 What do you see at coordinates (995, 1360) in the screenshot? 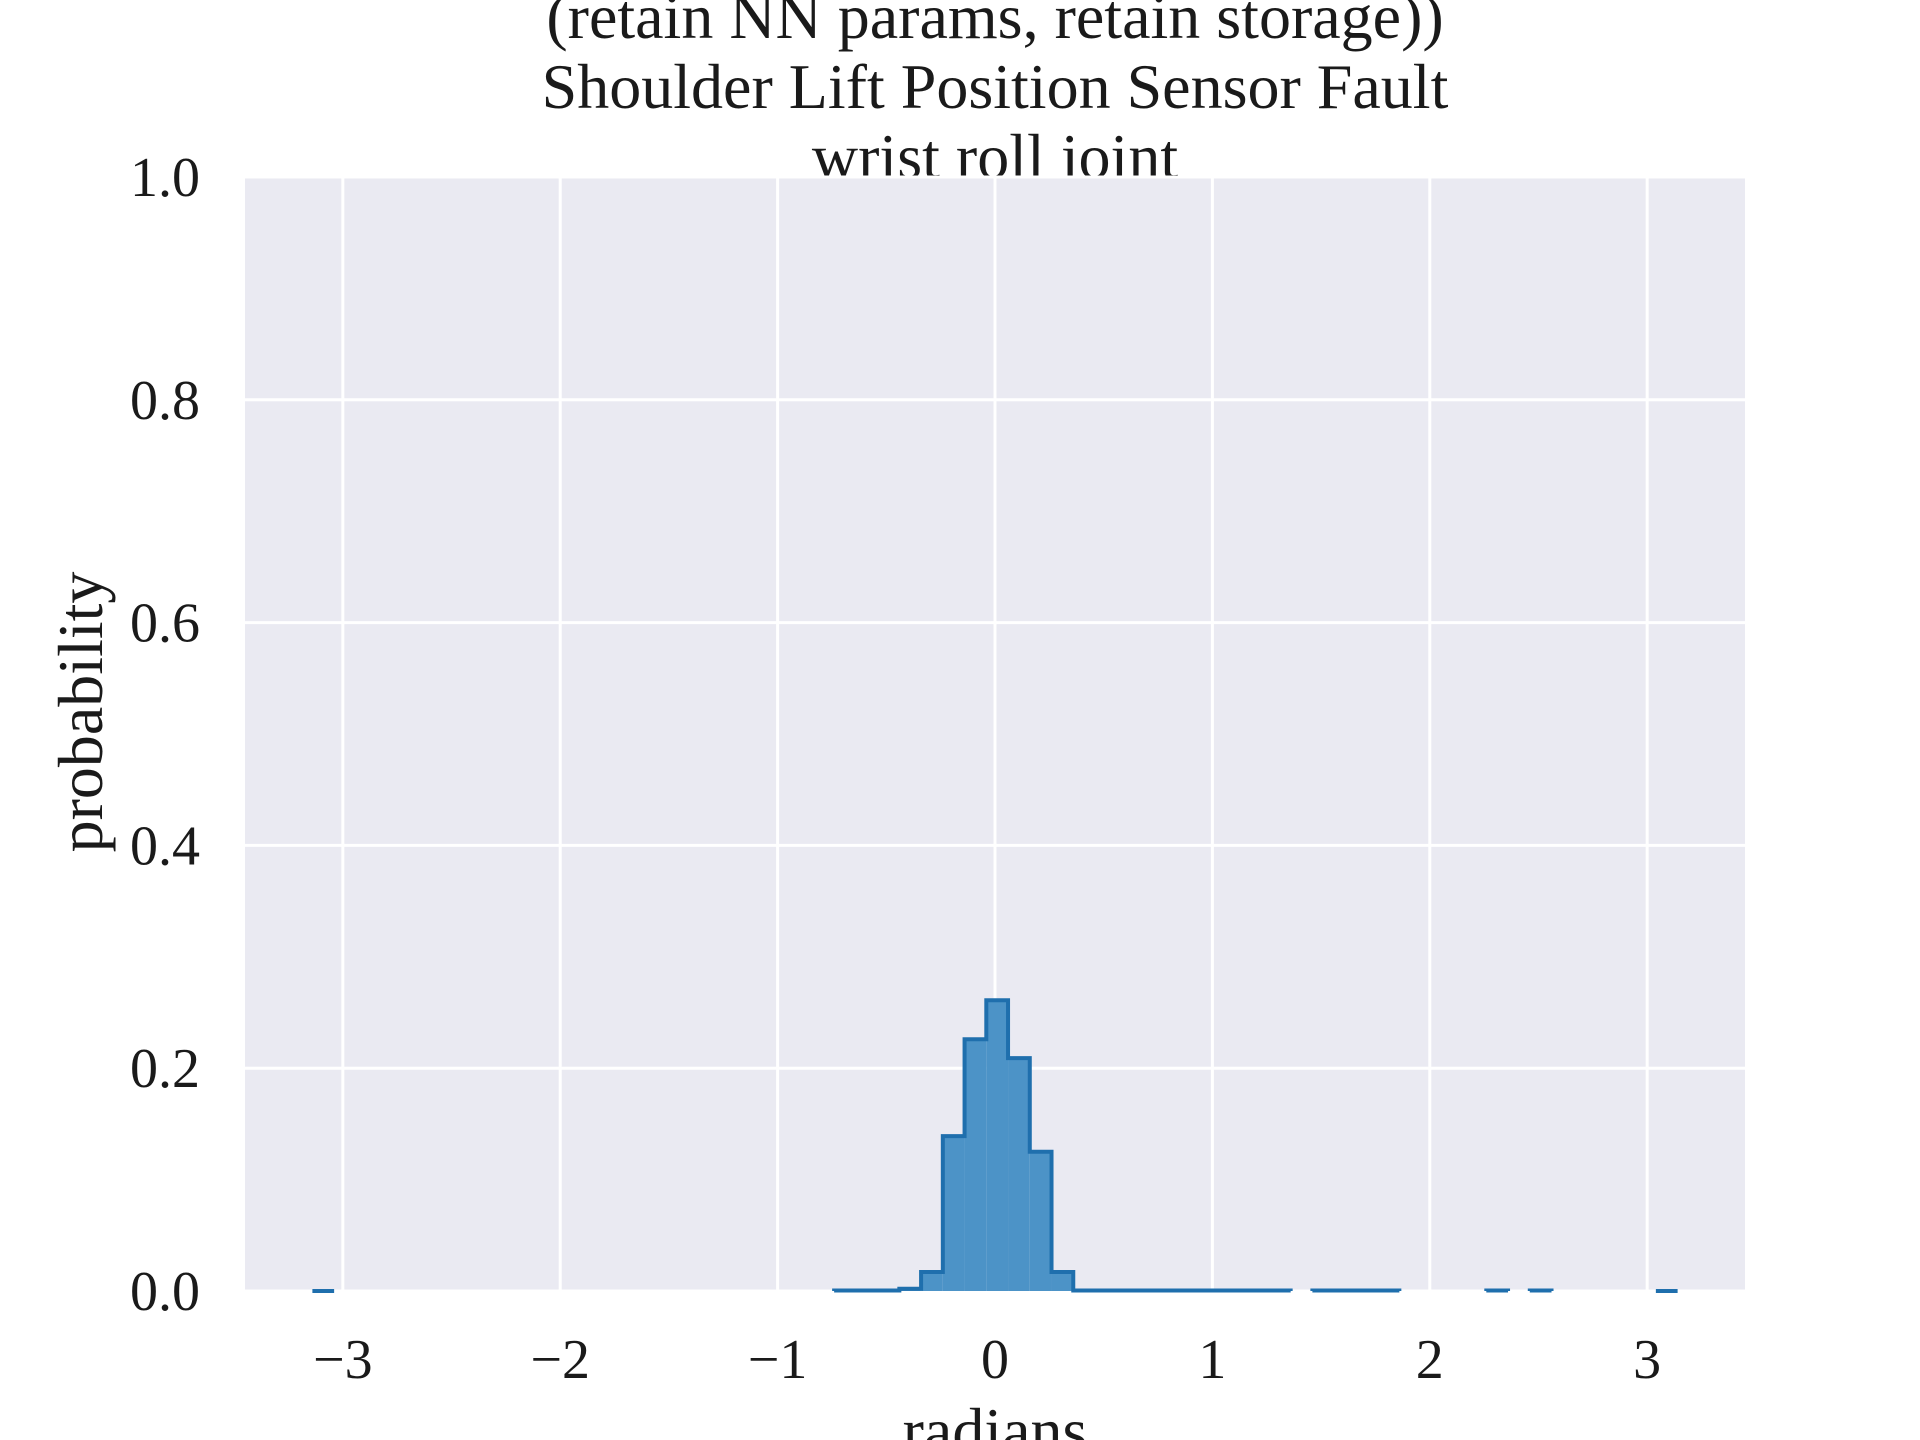
I see `x-tick-label: 0` at bounding box center [995, 1360].